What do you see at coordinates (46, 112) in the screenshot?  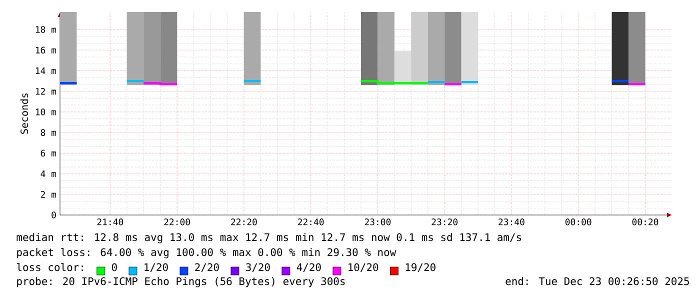 I see `y-tick-label: 10 m` at bounding box center [46, 112].